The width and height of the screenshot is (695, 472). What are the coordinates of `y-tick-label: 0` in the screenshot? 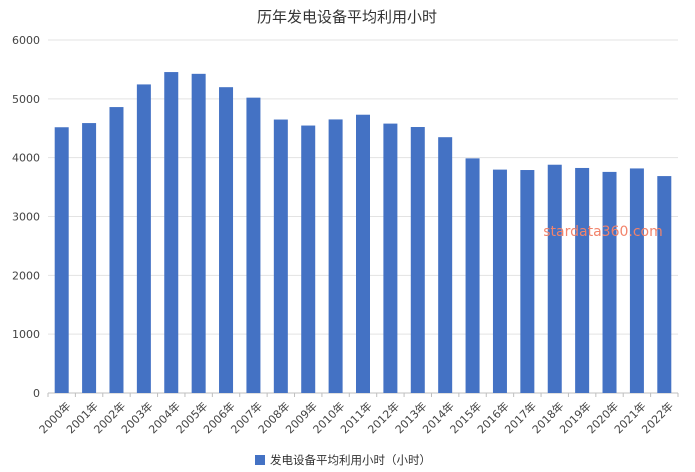 It's located at (36, 393).